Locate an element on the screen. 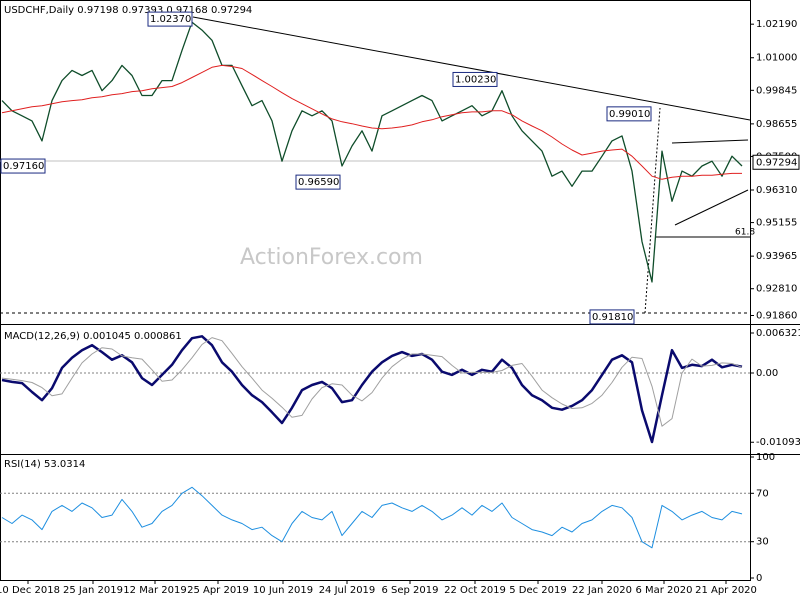 This screenshot has height=600, width=800. annotation-label: 0.97160 is located at coordinates (23, 166).